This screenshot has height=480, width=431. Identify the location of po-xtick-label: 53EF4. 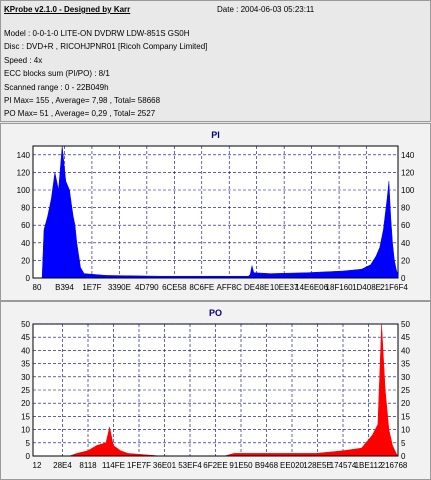
(190, 465).